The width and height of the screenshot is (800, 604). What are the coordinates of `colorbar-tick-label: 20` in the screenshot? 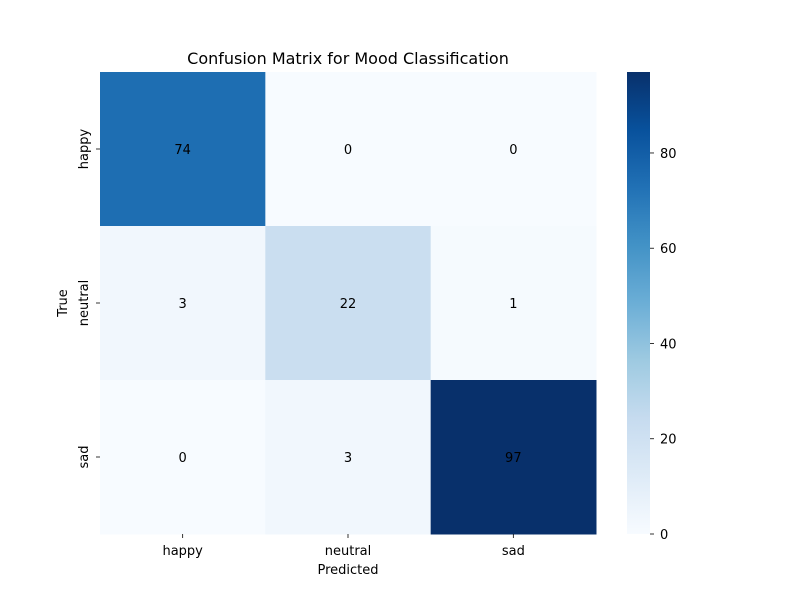 It's located at (668, 440).